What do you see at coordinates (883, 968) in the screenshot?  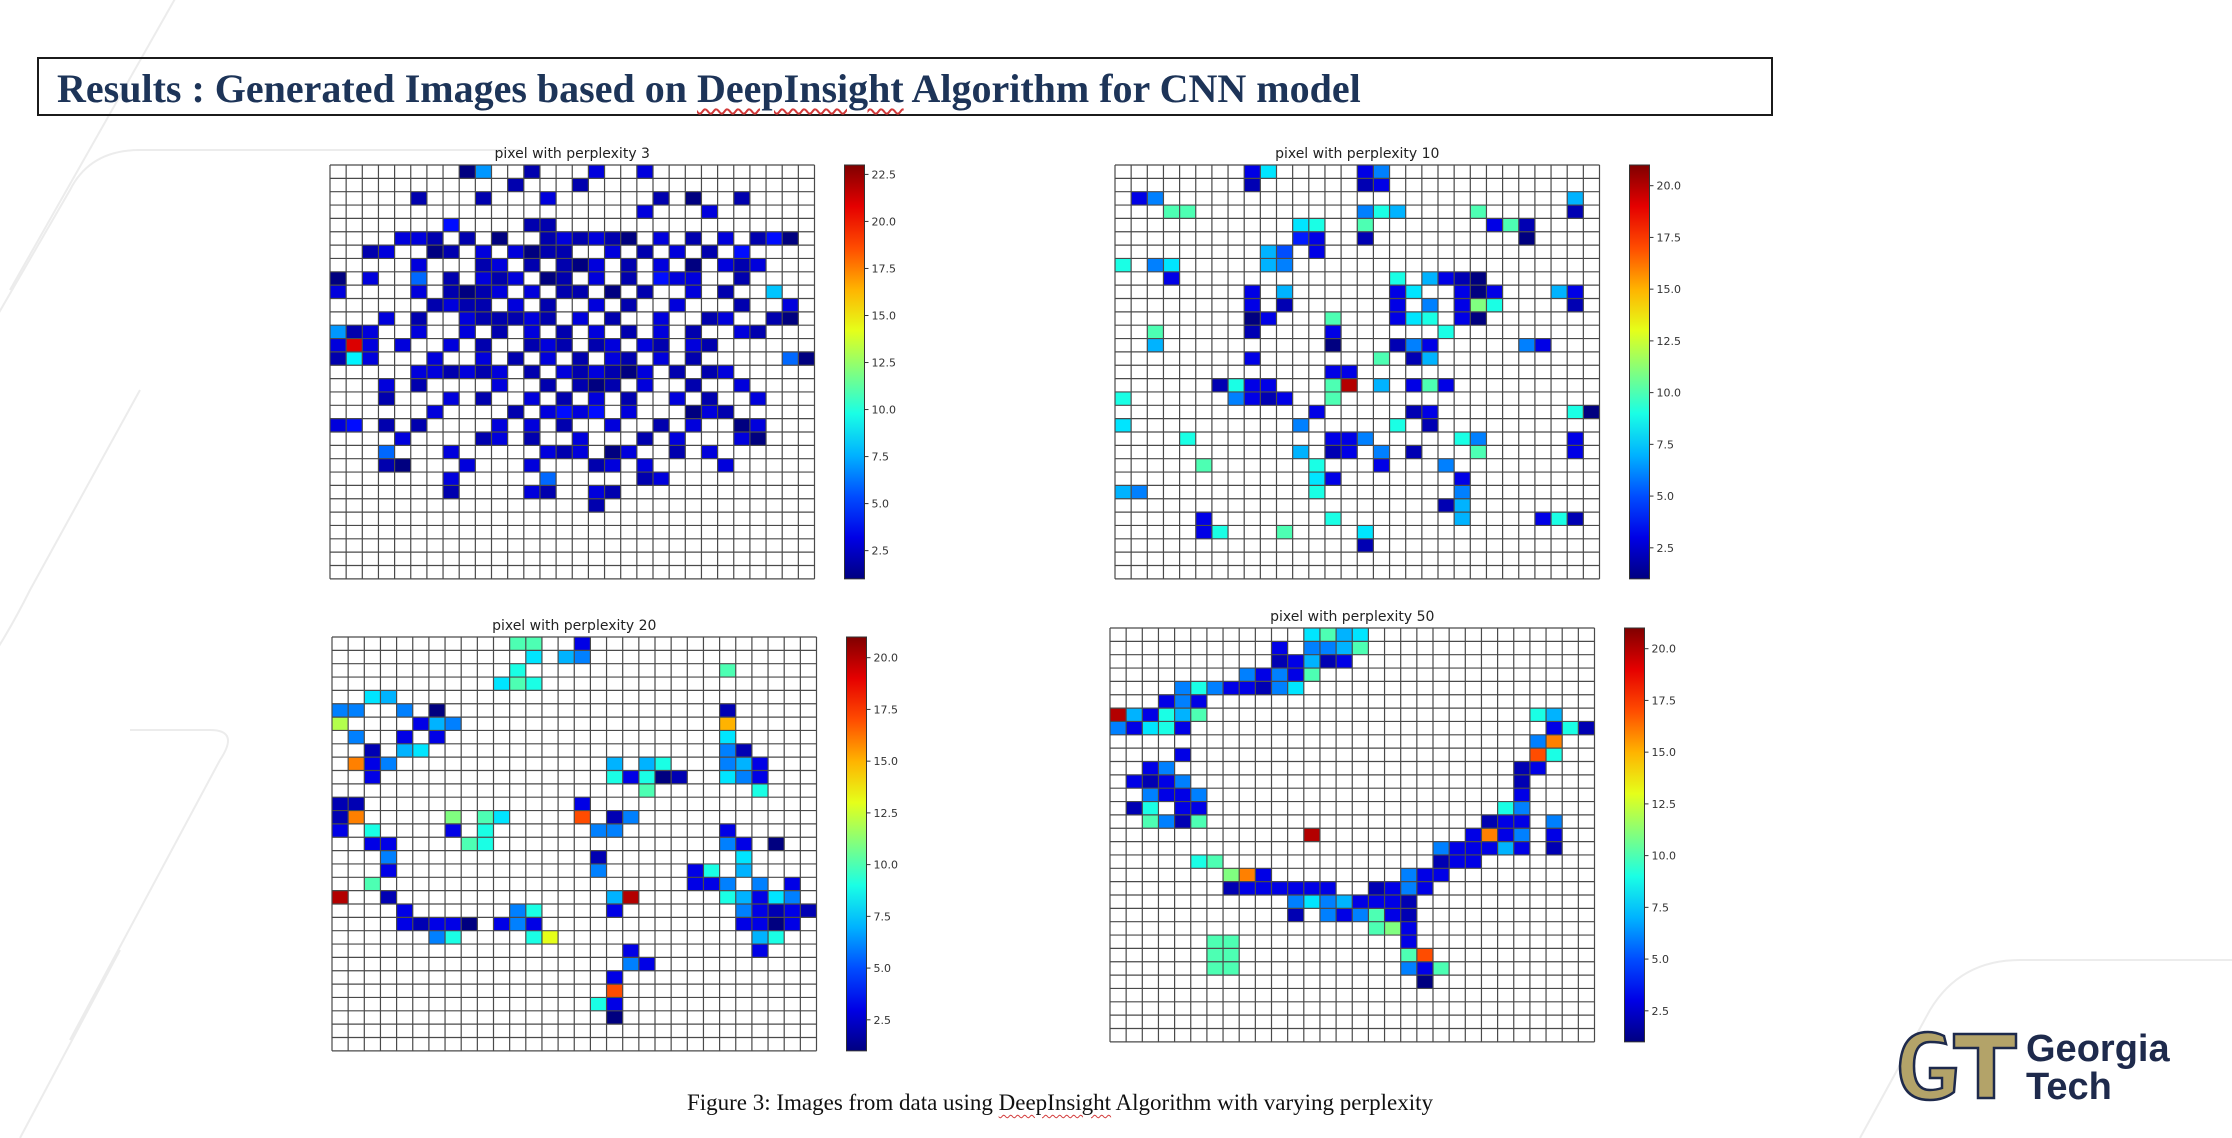 I see `colorbar-tick-label: 5.0` at bounding box center [883, 968].